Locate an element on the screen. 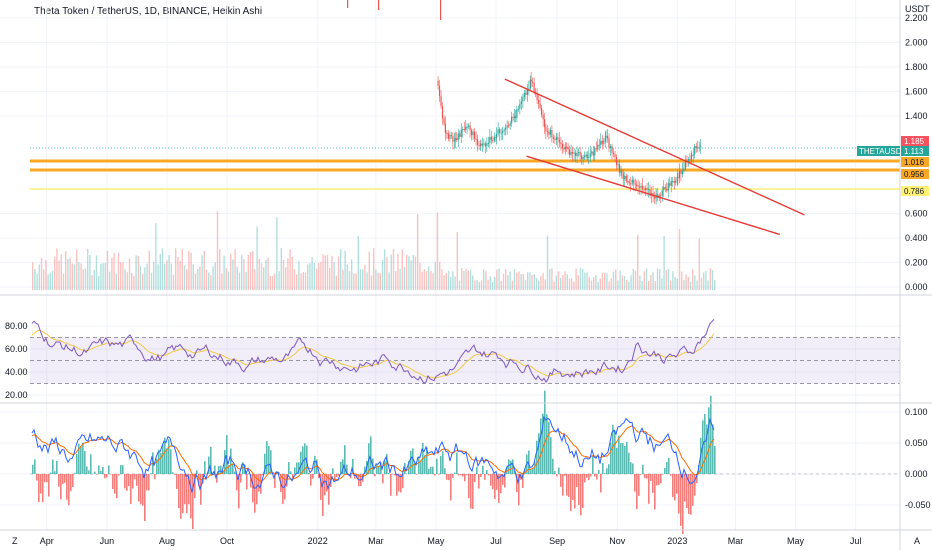 This screenshot has height=550, width=932. rsi-axis-tick: 80.00 is located at coordinates (16, 326).